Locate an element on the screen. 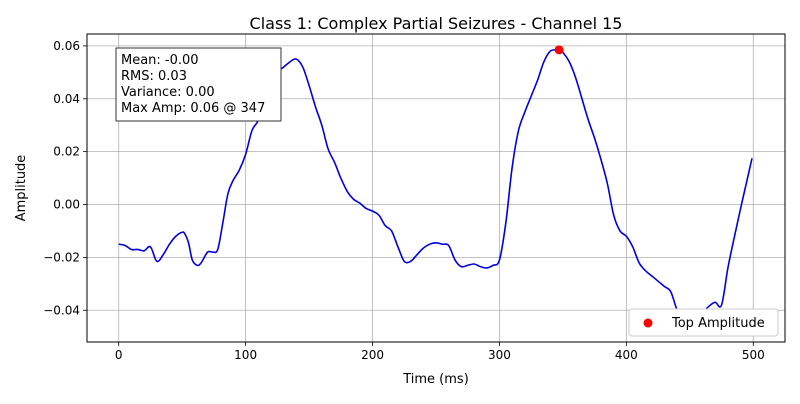  x-tick-label: 500 is located at coordinates (753, 355).